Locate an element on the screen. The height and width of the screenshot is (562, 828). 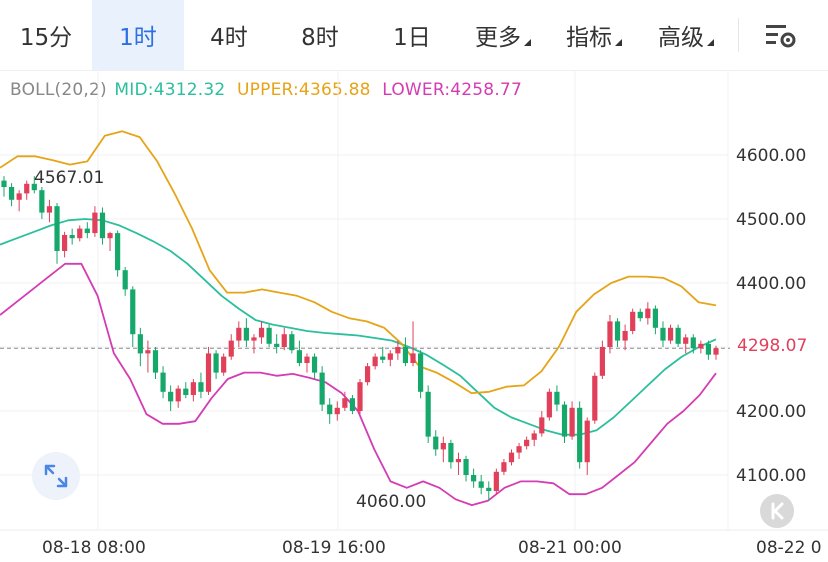
settings-gear-icon is located at coordinates (781, 36).